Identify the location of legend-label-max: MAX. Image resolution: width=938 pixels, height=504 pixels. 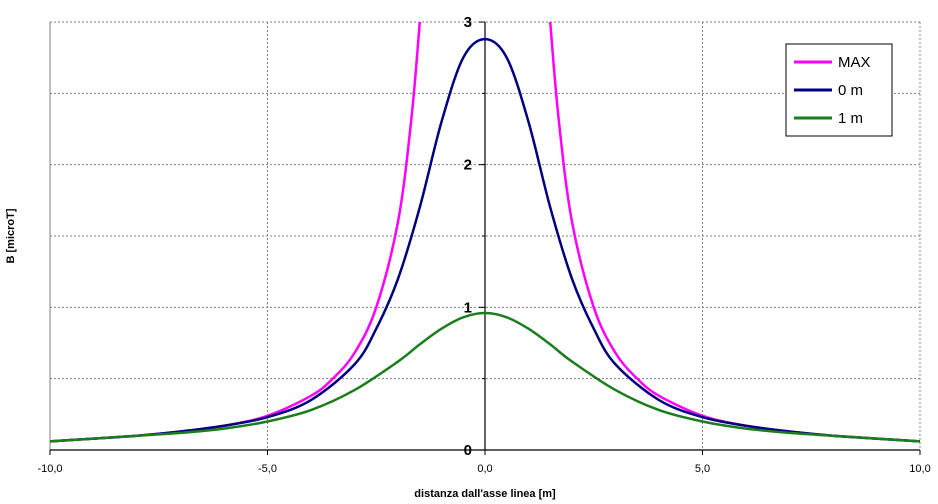
(854, 62).